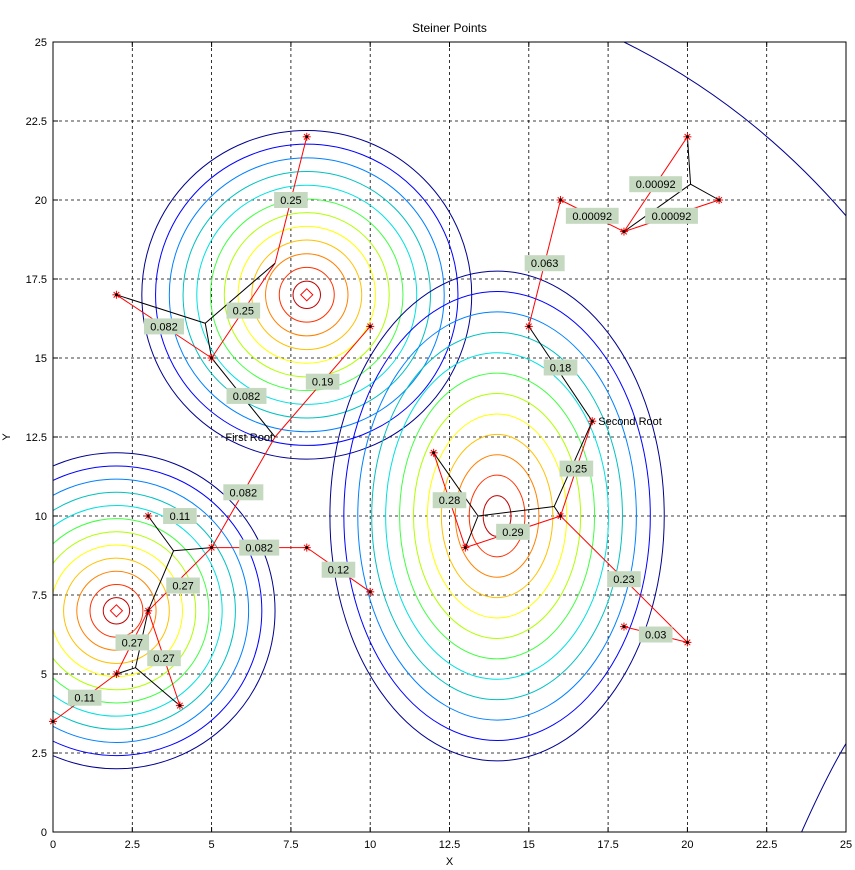 Image resolution: width=855 pixels, height=870 pixels. I want to click on svg-text: 0.29, so click(512, 533).